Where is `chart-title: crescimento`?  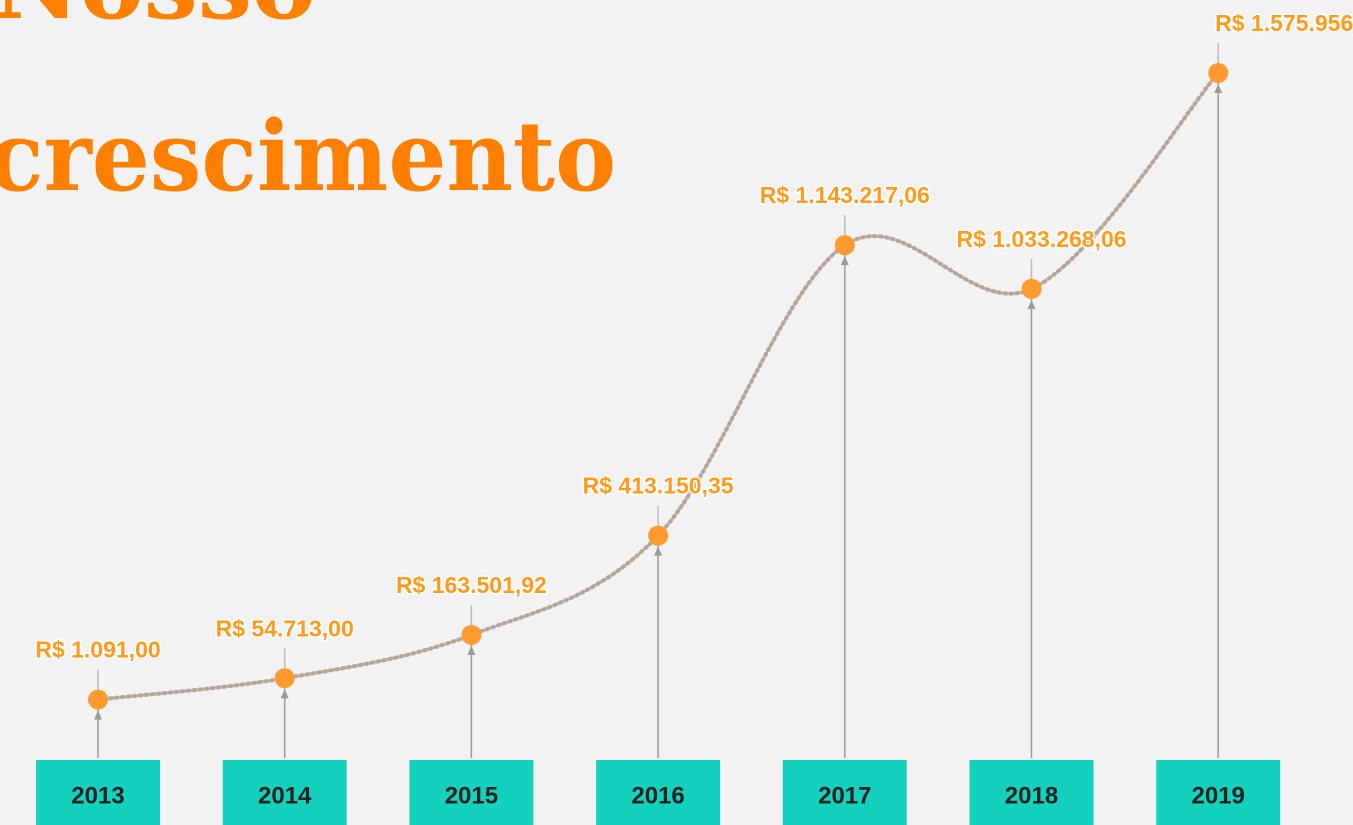 chart-title: crescimento is located at coordinates (308, 156).